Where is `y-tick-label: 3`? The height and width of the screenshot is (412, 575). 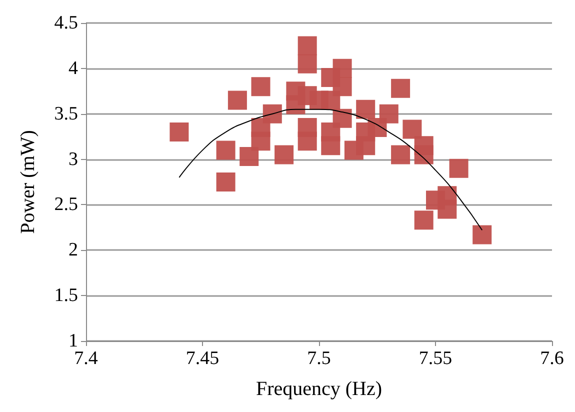
y-tick-label: 3 is located at coordinates (73, 159).